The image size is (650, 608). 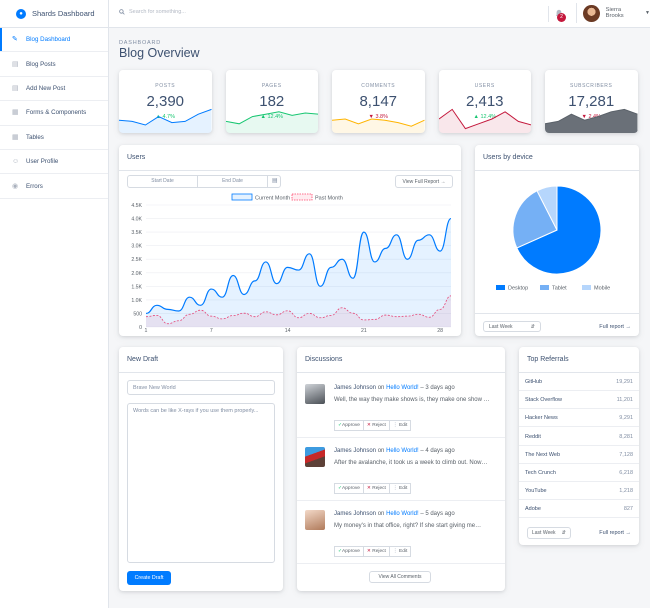 What do you see at coordinates (54, 138) in the screenshot?
I see `sidebar-item-tables: ▦ Tables` at bounding box center [54, 138].